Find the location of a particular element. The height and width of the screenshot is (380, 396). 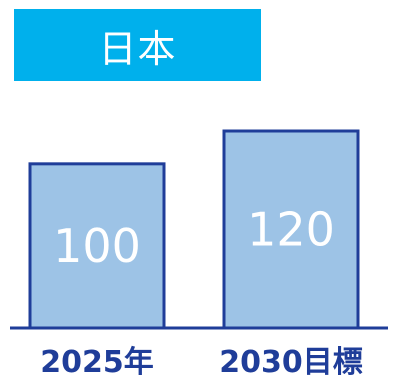

bar-value-label-1: 100 is located at coordinates (97, 246).